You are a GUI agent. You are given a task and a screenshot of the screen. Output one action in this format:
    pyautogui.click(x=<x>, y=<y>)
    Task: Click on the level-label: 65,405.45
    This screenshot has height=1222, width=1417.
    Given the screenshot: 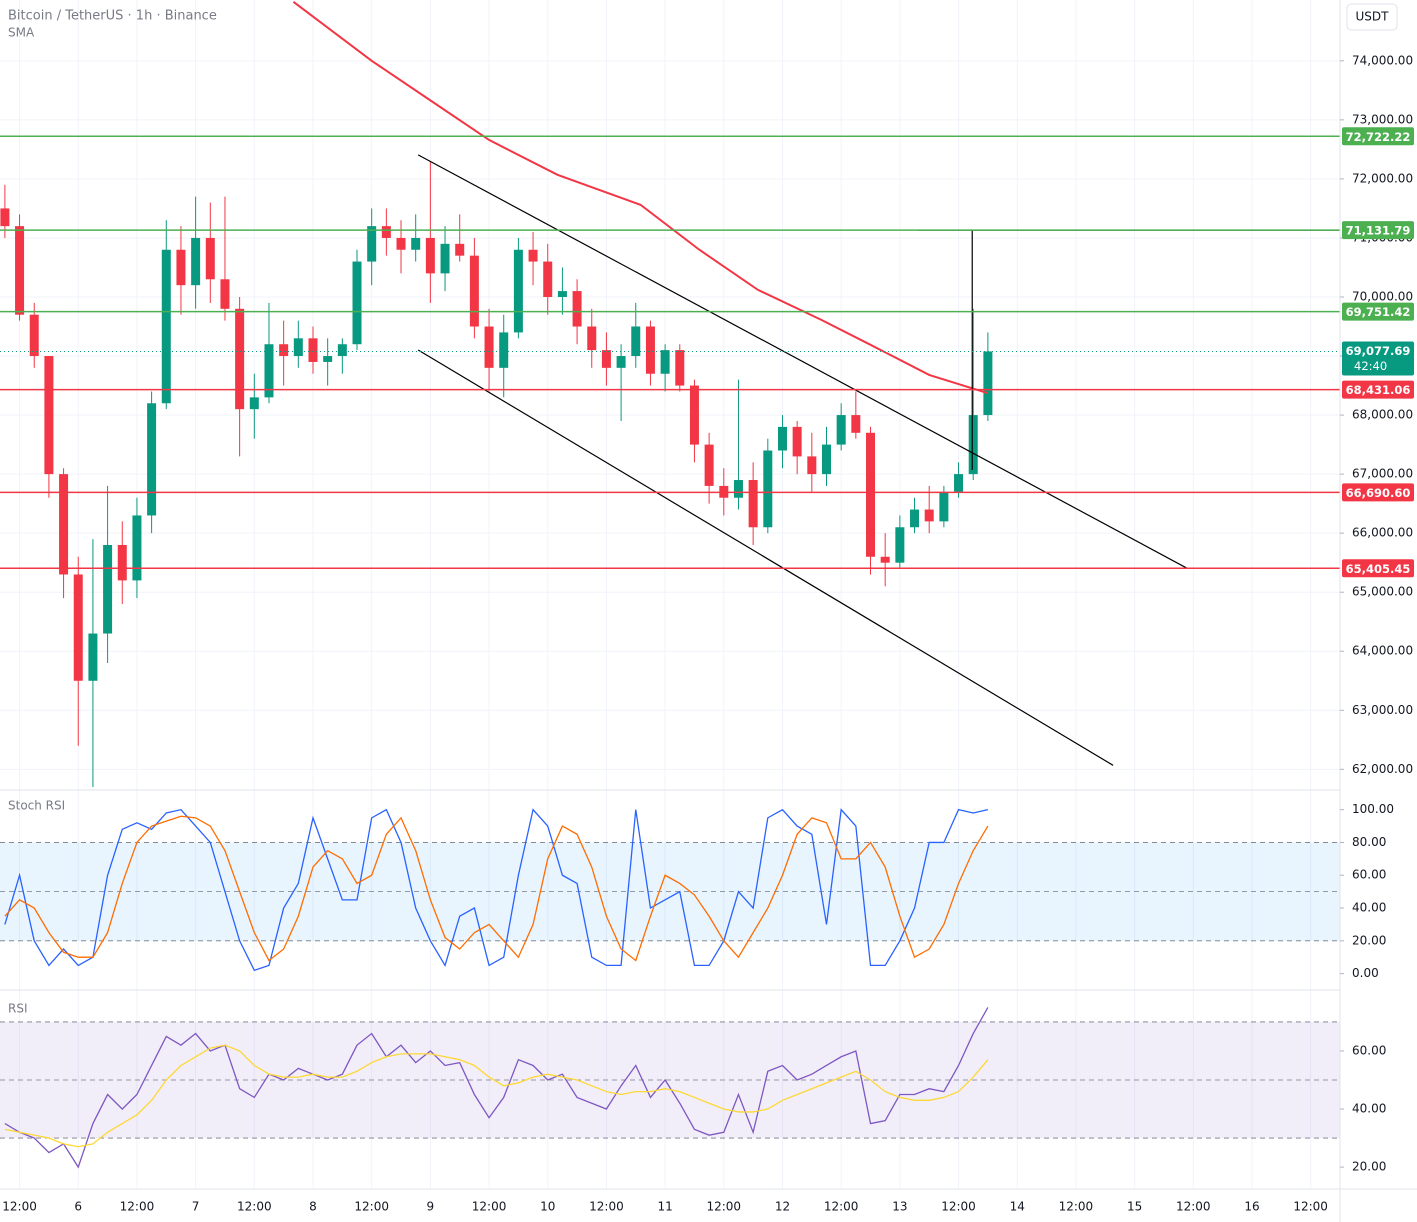 What is the action you would take?
    pyautogui.click(x=1378, y=569)
    